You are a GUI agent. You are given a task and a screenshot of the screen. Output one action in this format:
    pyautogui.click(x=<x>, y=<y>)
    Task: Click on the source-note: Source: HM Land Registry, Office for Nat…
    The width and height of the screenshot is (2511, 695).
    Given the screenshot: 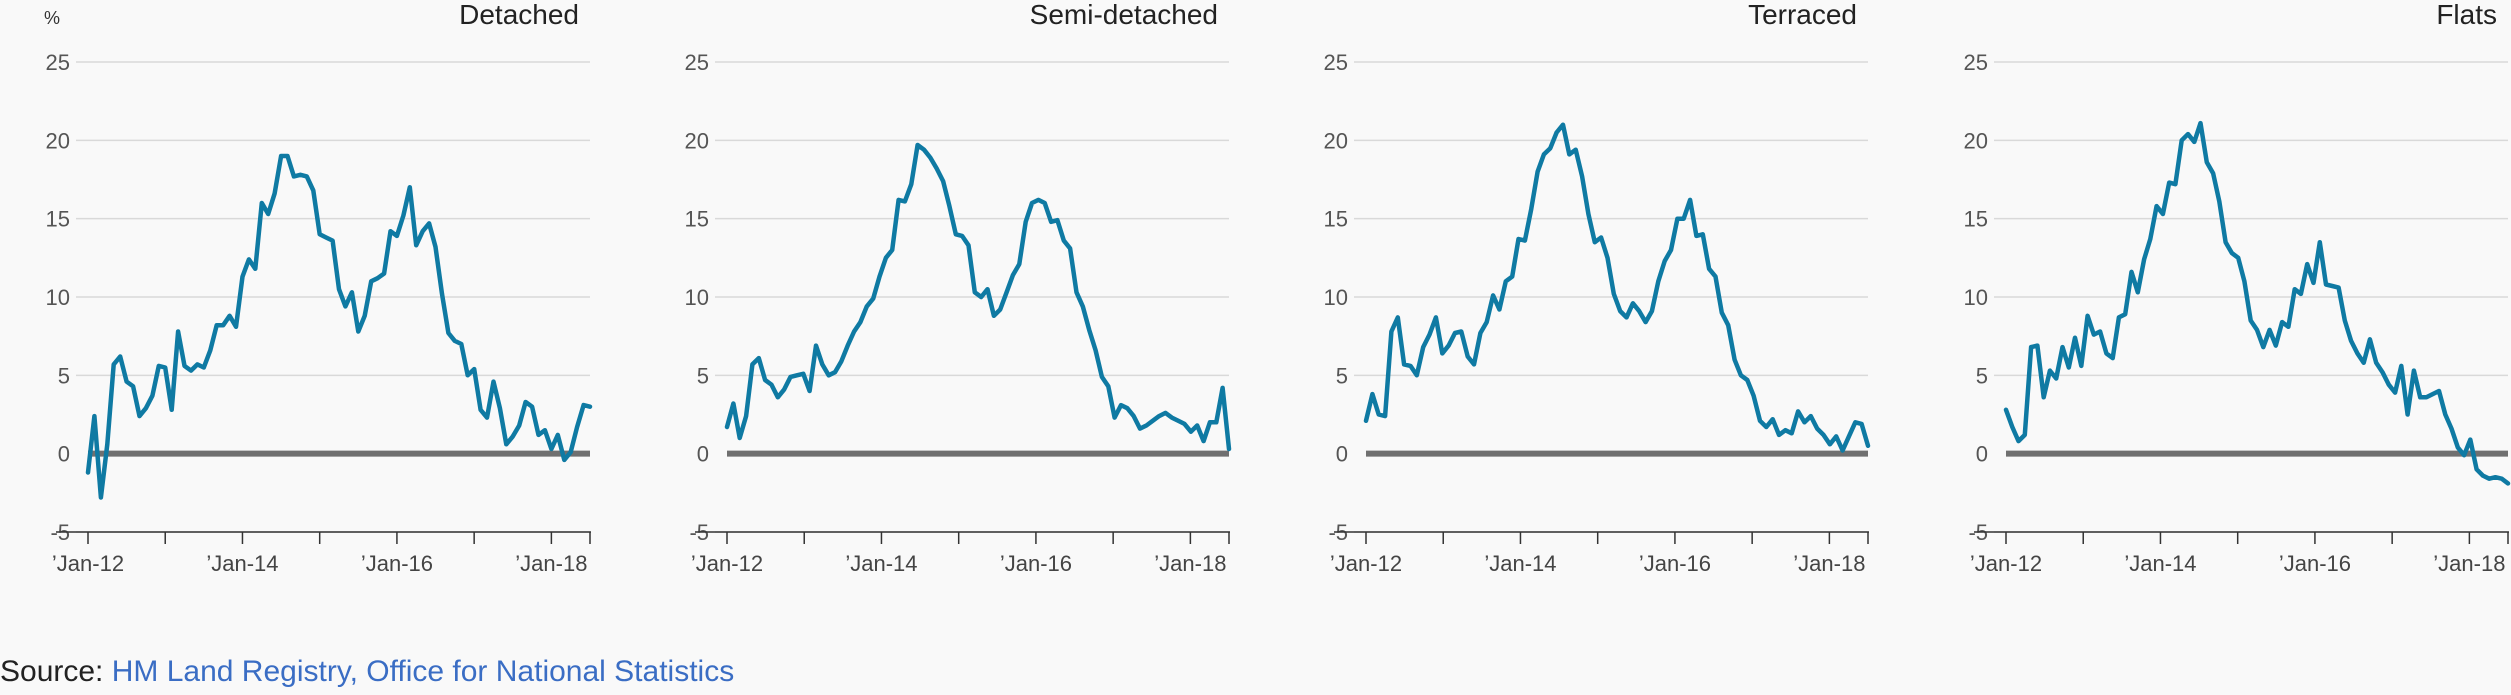 What is the action you would take?
    pyautogui.click(x=367, y=672)
    